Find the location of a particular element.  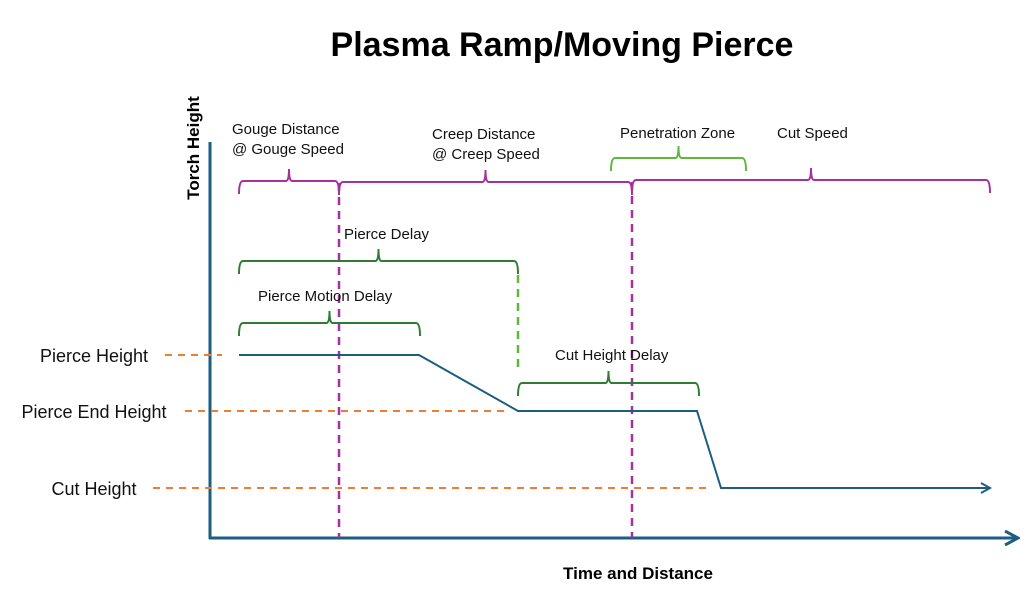

pierce-motion-delay-brace is located at coordinates (329, 323).